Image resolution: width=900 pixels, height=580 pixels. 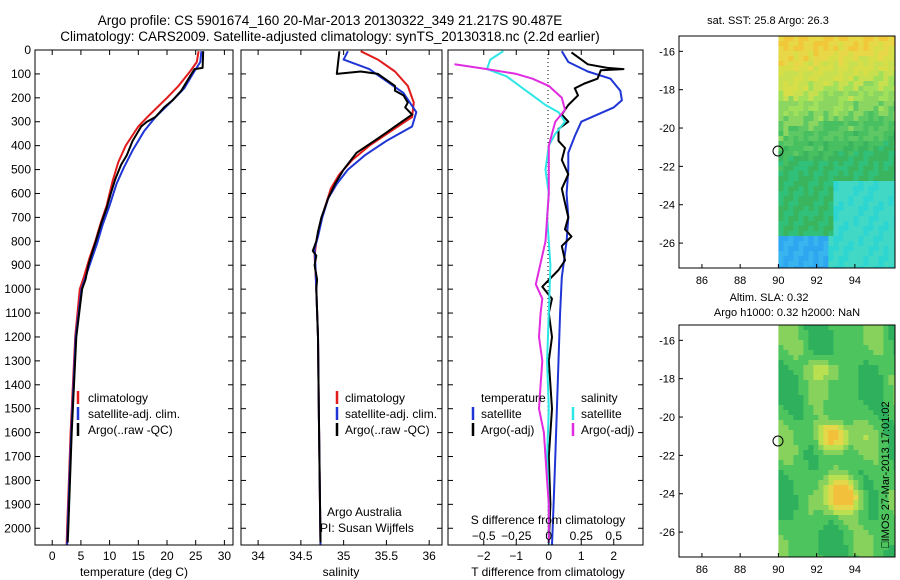 What do you see at coordinates (17, 361) in the screenshot?
I see `y-tick-label: 1300` at bounding box center [17, 361].